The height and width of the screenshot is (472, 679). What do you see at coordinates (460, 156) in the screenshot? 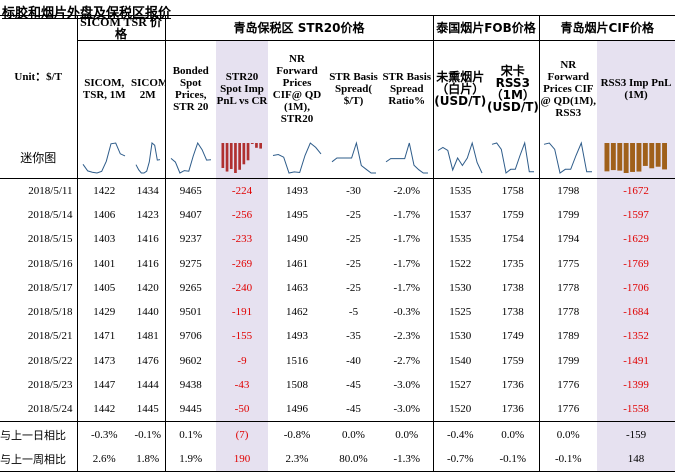
I see `sparkline-white-sheet` at bounding box center [460, 156].